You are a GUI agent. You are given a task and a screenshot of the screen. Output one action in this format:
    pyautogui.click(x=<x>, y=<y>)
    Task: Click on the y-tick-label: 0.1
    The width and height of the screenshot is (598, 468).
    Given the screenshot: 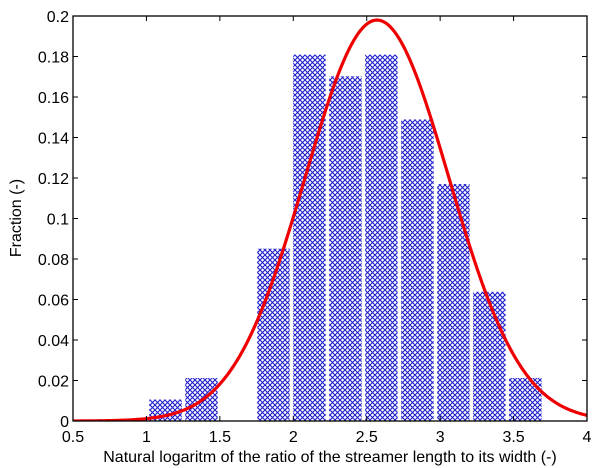 What is the action you would take?
    pyautogui.click(x=58, y=220)
    